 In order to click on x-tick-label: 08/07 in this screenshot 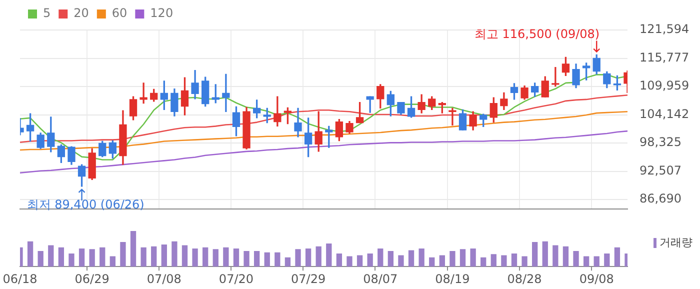, I will do `click(380, 279)`.